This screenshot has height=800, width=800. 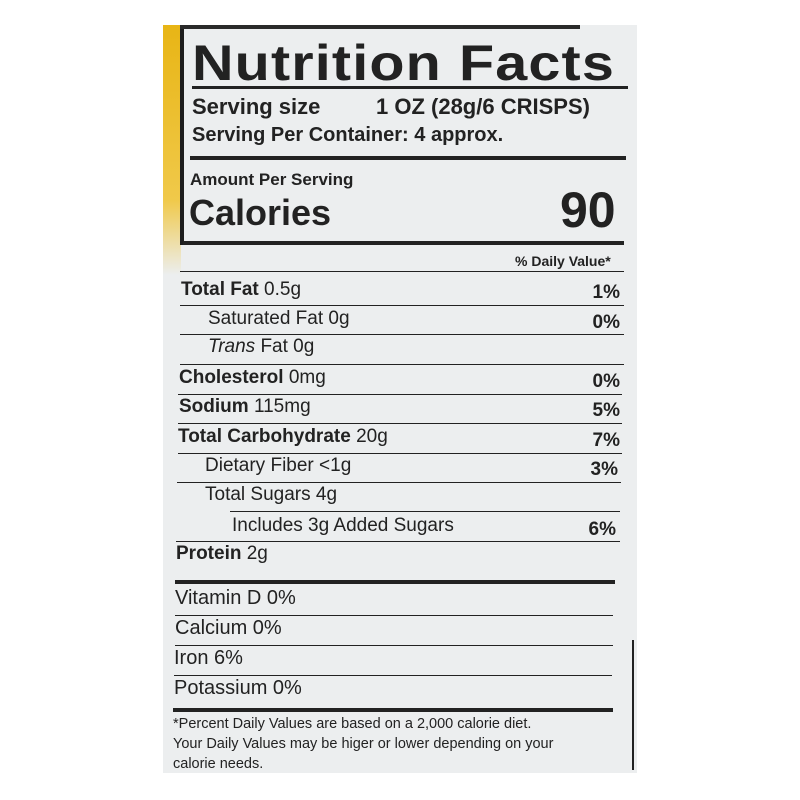 What do you see at coordinates (261, 346) in the screenshot?
I see `nutrient-row-trans-fat: Trans Fat 0g` at bounding box center [261, 346].